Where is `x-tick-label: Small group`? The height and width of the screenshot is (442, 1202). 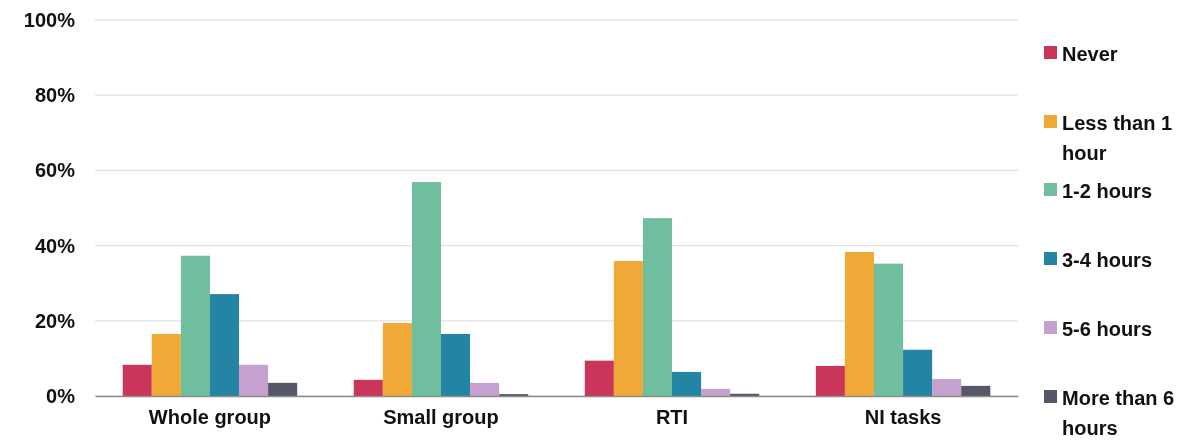 x-tick-label: Small group is located at coordinates (441, 417).